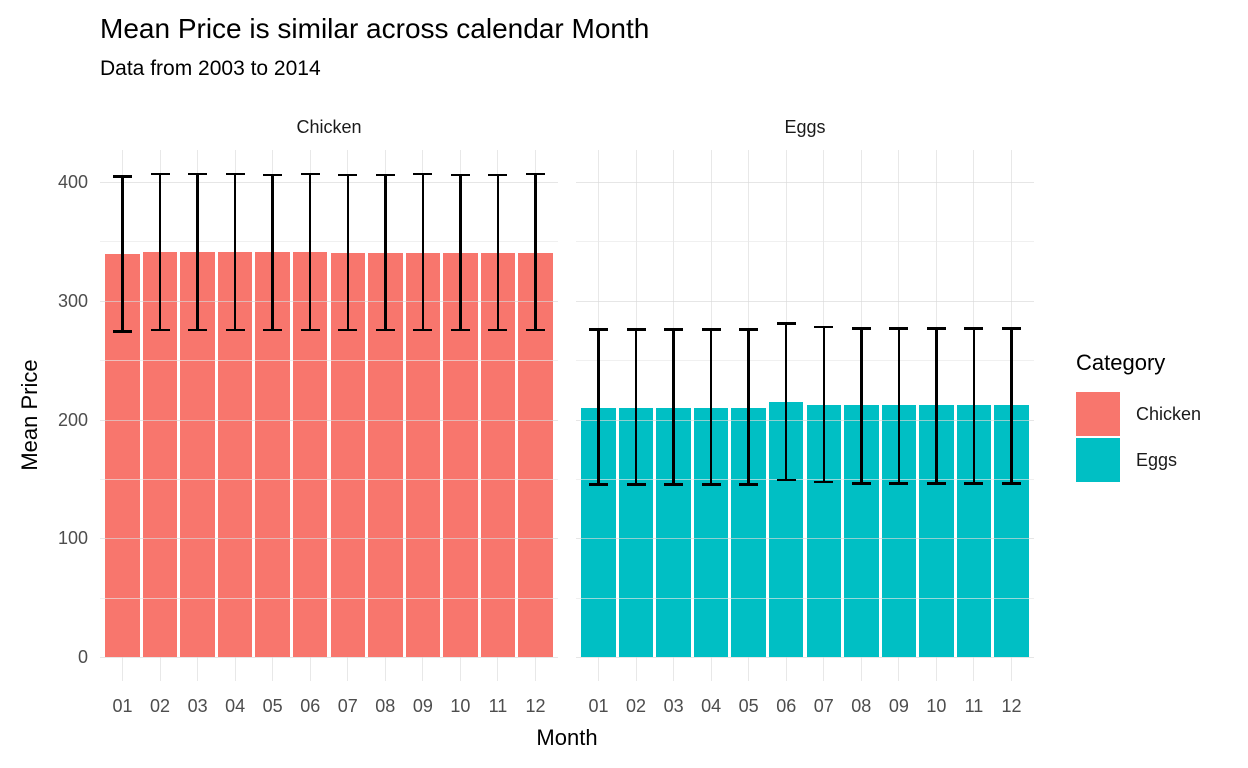  Describe the element at coordinates (1098, 414) in the screenshot. I see `legend-swatch-chicken` at that location.